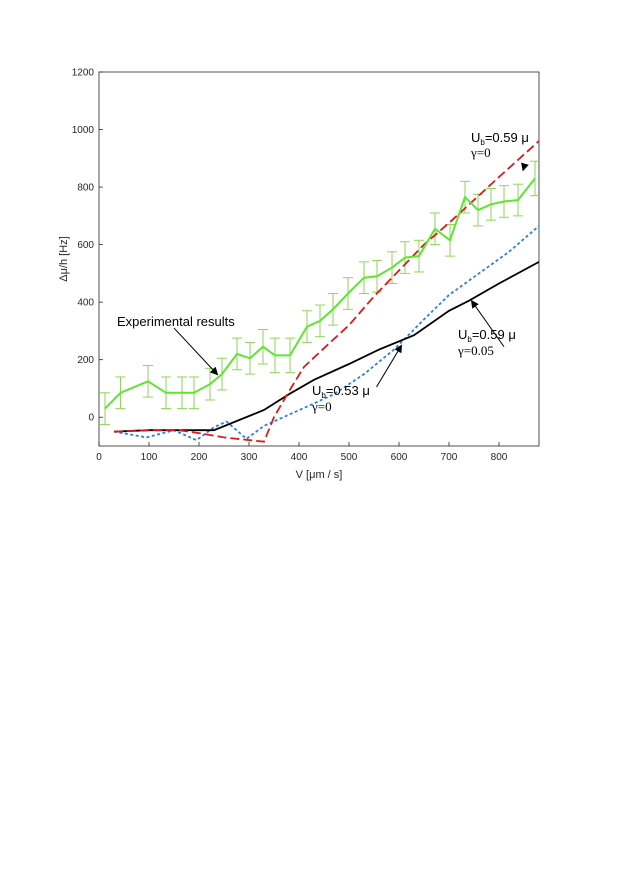 Image resolution: width=623 pixels, height=880 pixels. Describe the element at coordinates (349, 457) in the screenshot. I see `x-tick-label: 500` at that location.